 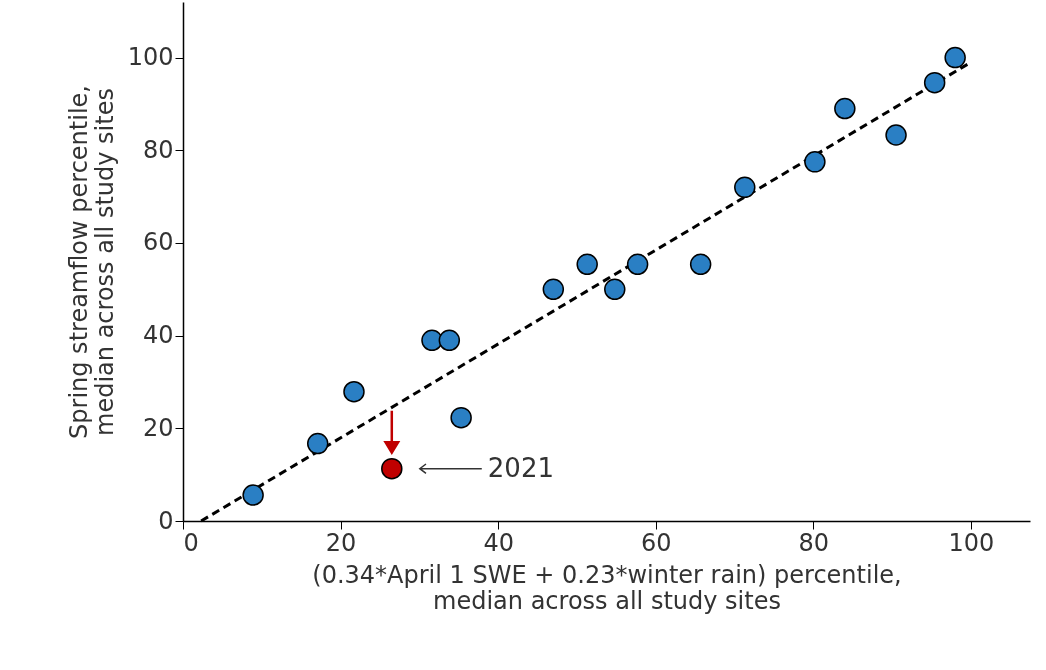 What do you see at coordinates (971, 542) in the screenshot?
I see `x-tick-label: 100` at bounding box center [971, 542].